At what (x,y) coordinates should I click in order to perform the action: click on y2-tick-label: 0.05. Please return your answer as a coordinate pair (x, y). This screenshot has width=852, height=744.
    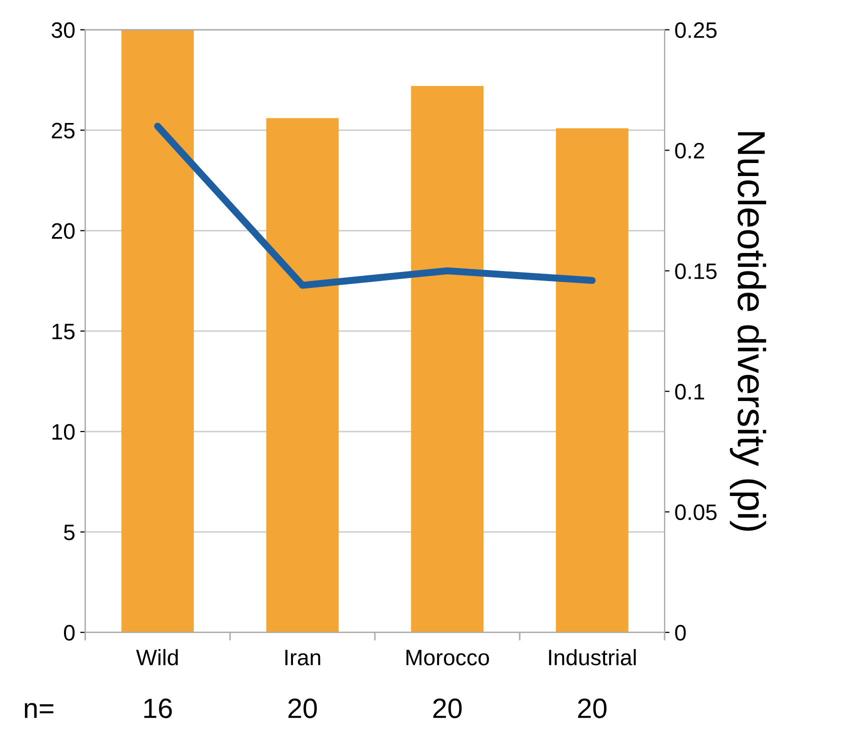
    Looking at the image, I should click on (696, 512).